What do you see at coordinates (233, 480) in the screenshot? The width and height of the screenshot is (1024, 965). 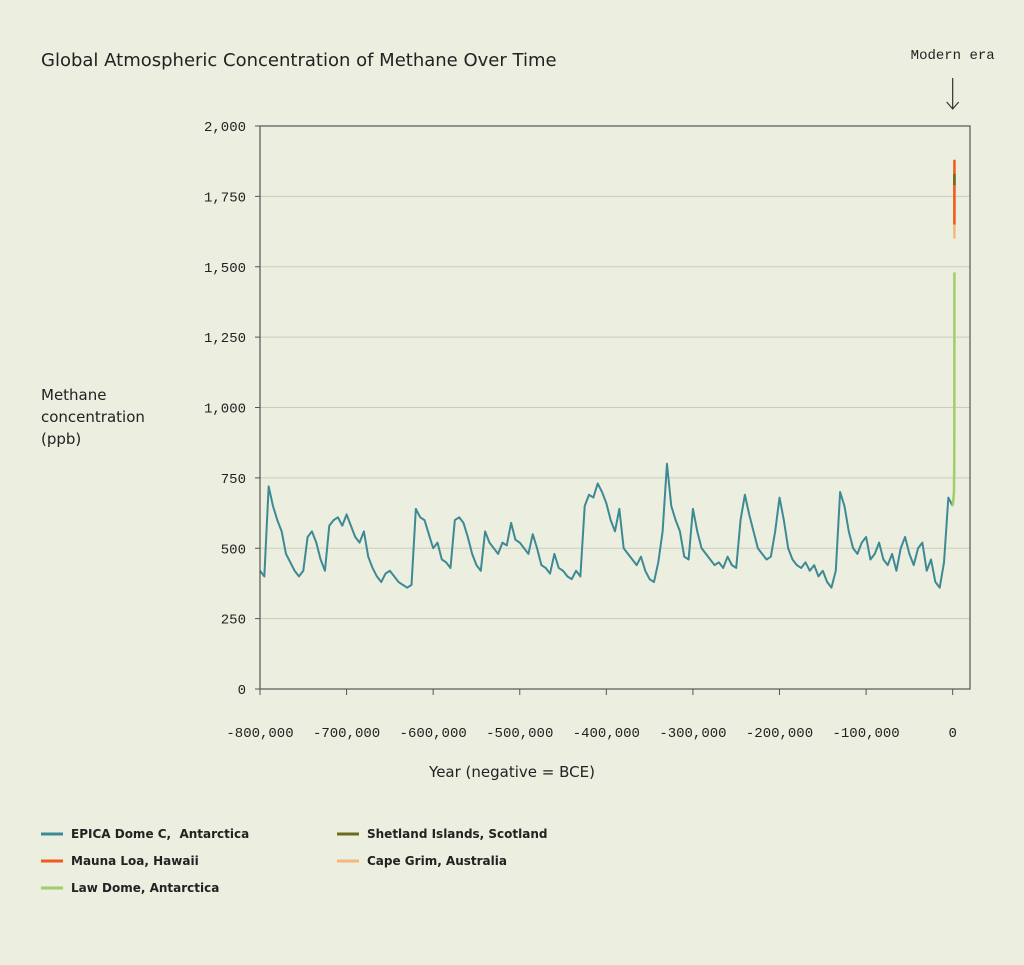 I see `y-tick-label: 750` at bounding box center [233, 480].